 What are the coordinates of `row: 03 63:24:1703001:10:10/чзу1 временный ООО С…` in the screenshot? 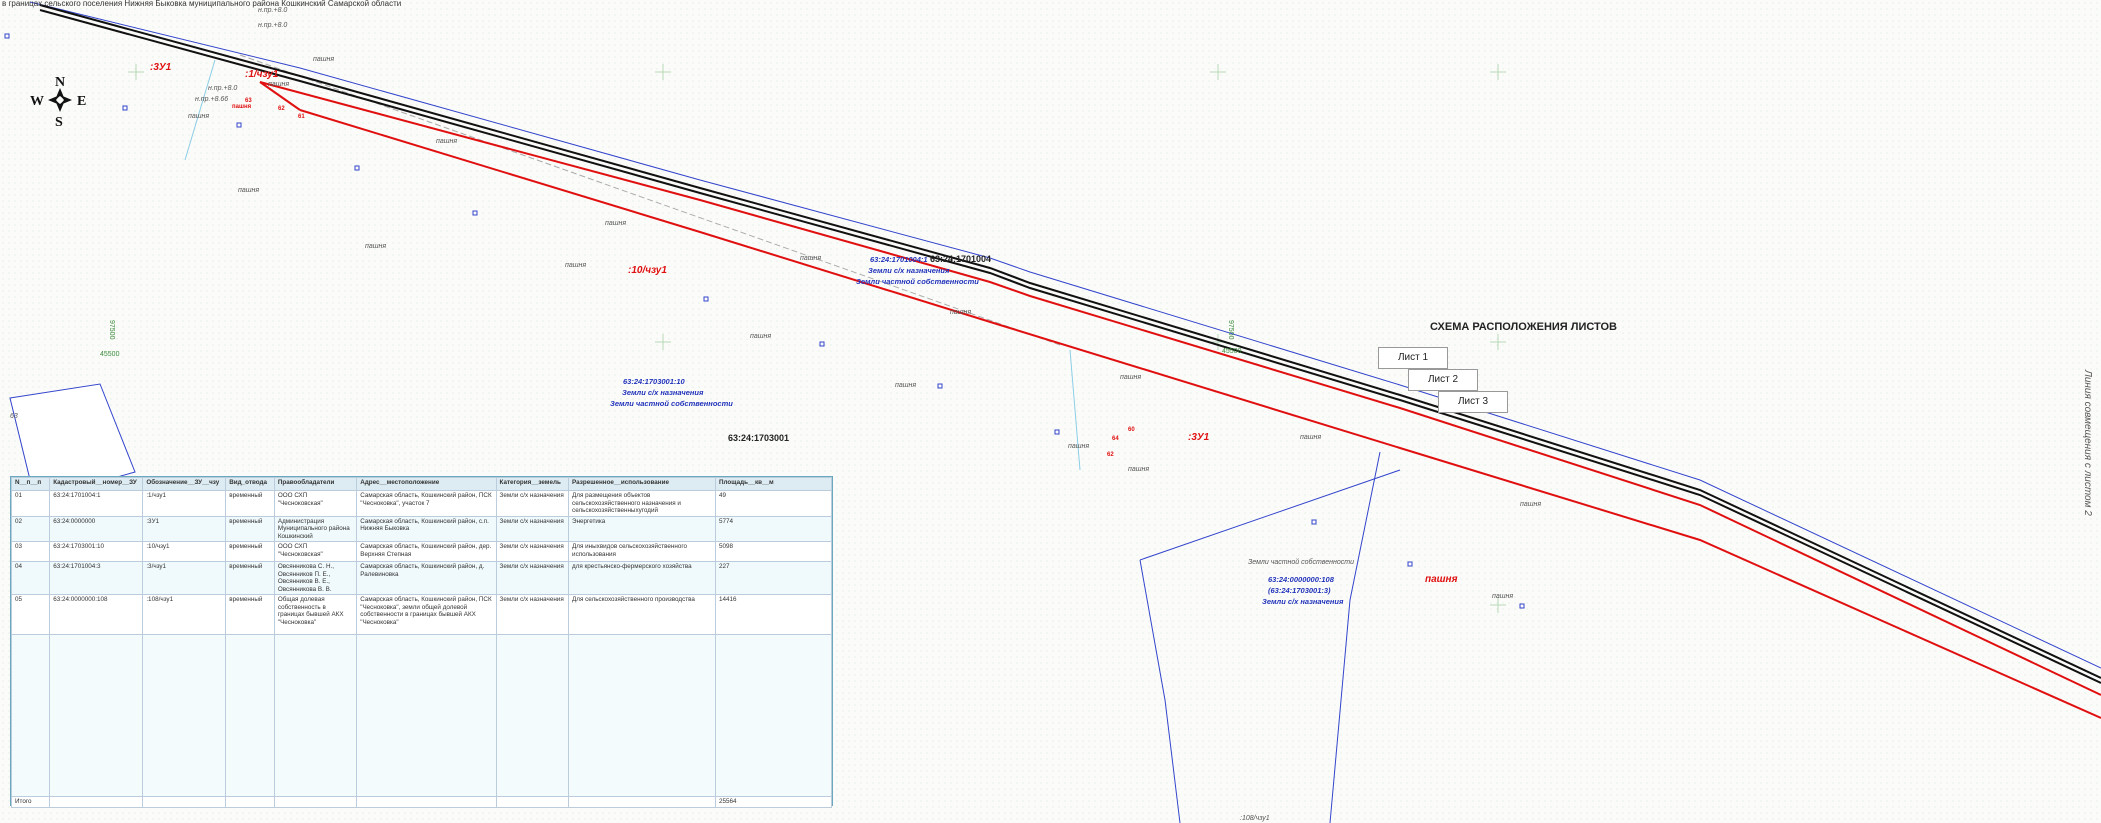 It's located at (421, 551).